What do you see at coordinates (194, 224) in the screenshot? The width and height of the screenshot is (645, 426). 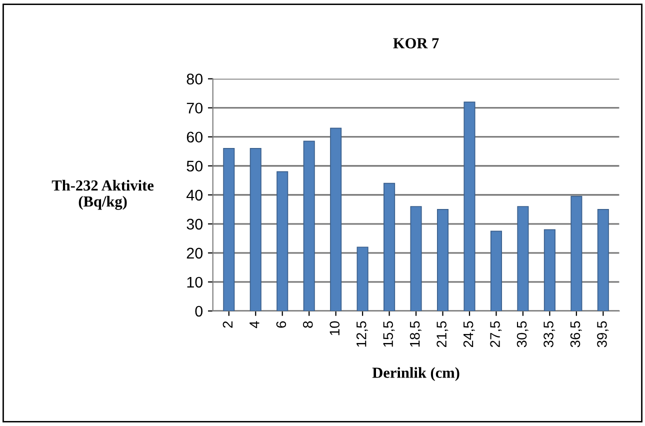 I see `y-tick-label: 30` at bounding box center [194, 224].